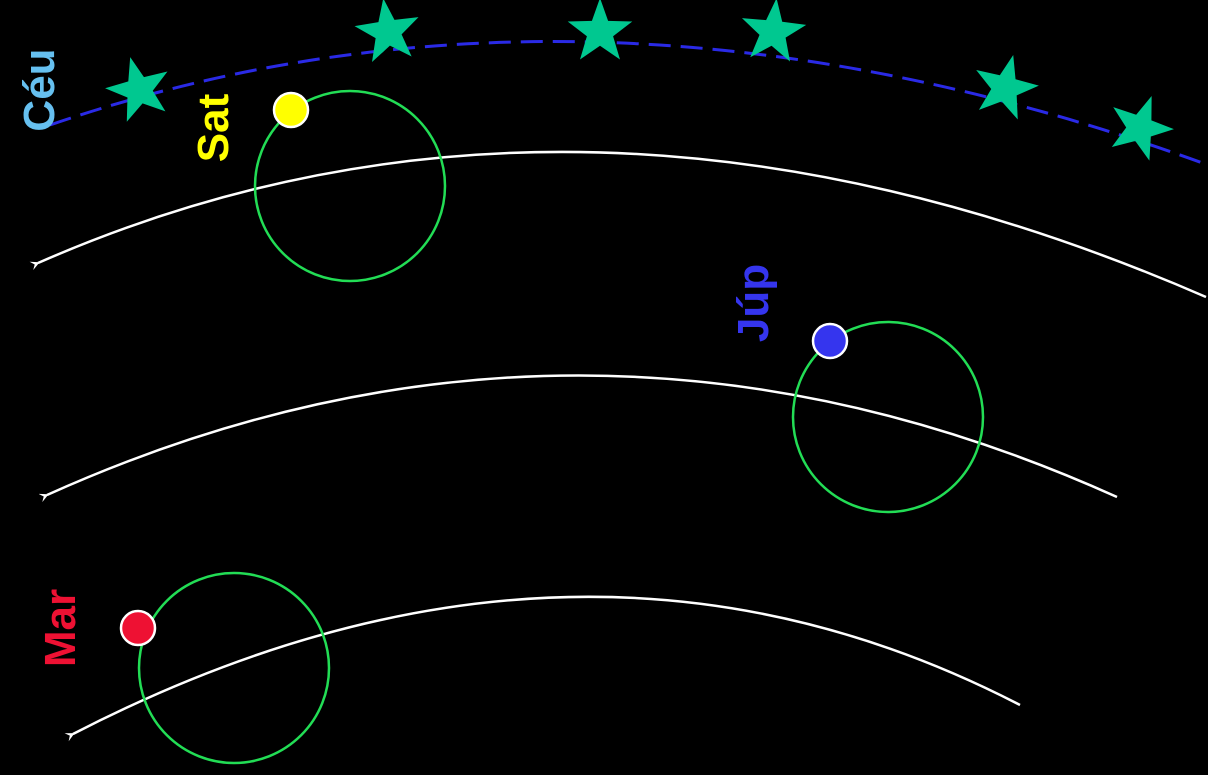  Describe the element at coordinates (753, 303) in the screenshot. I see `label-jupiter: Júp` at that location.